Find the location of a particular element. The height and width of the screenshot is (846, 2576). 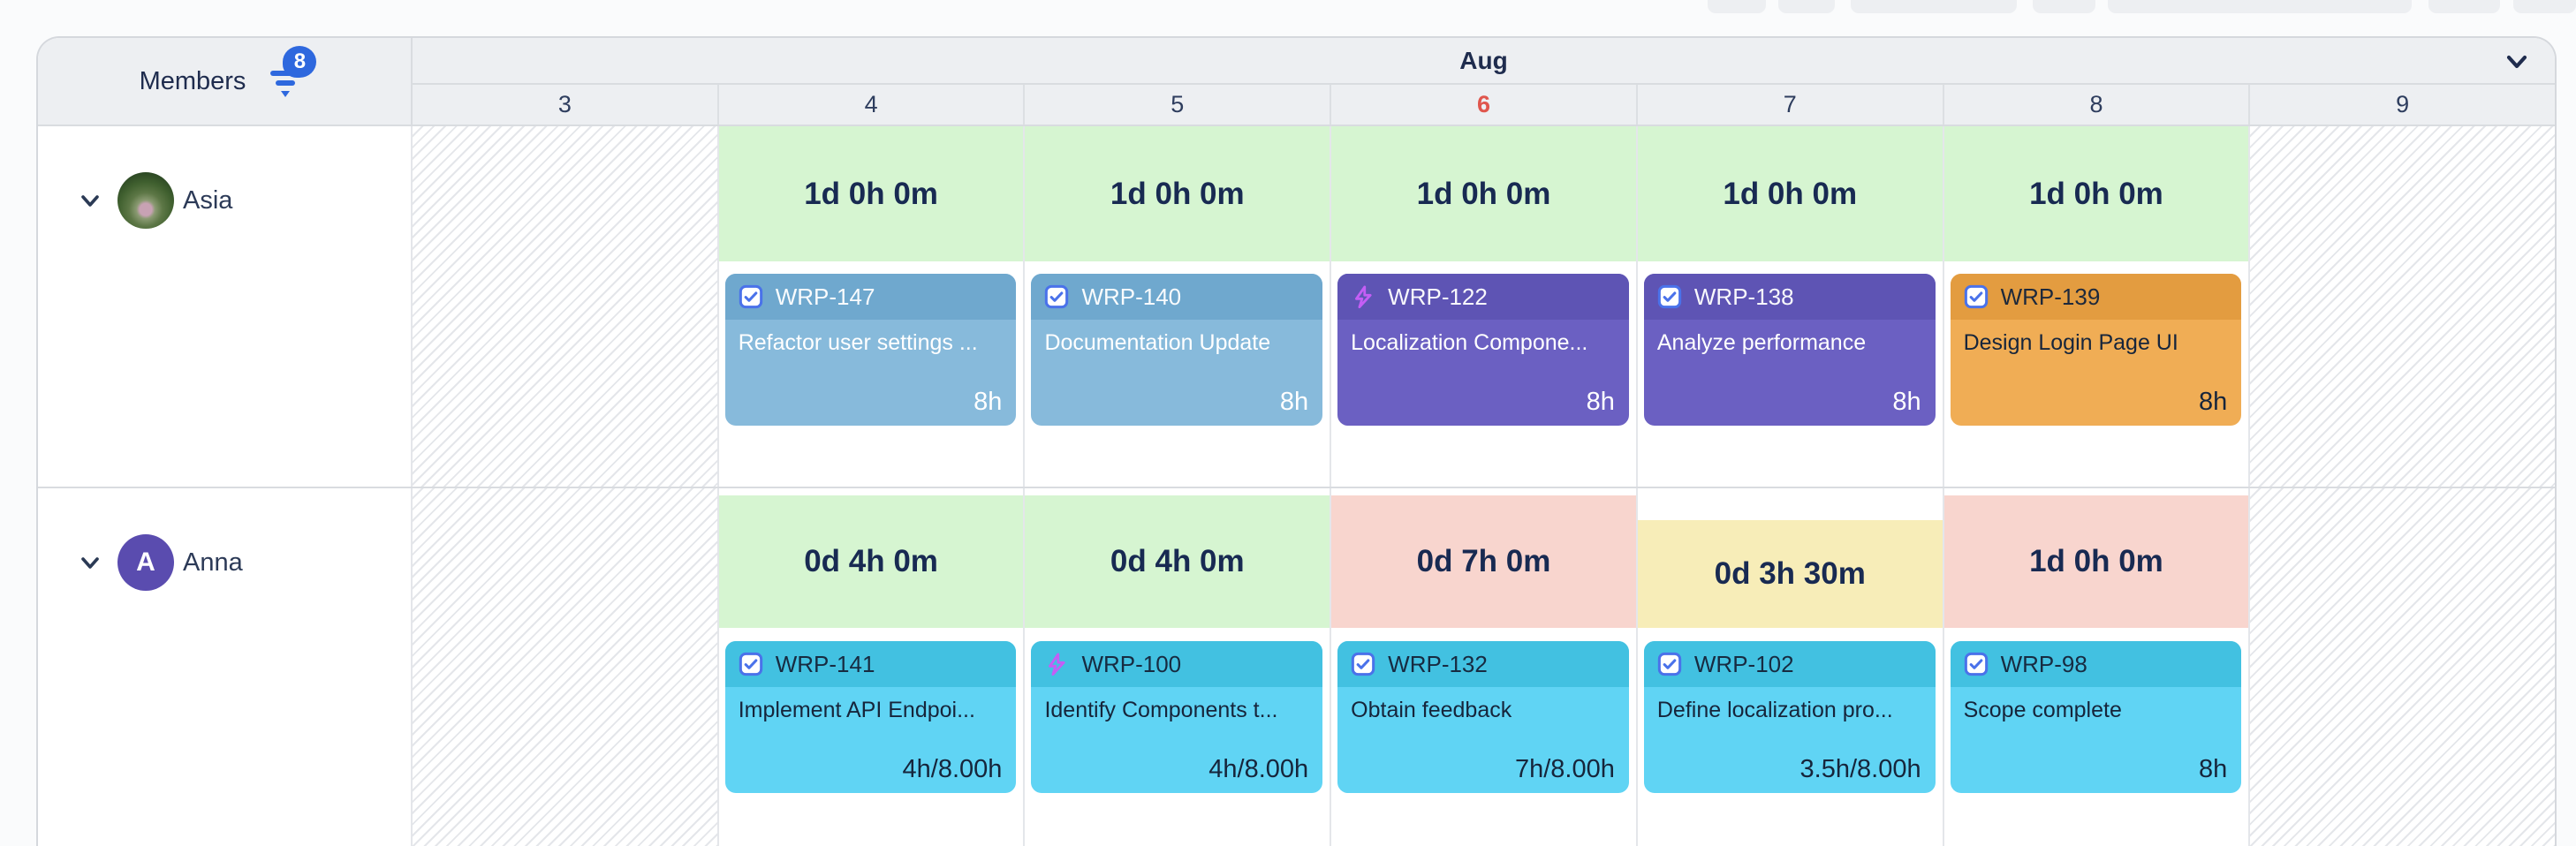

task-zap-icon is located at coordinates (1058, 664).